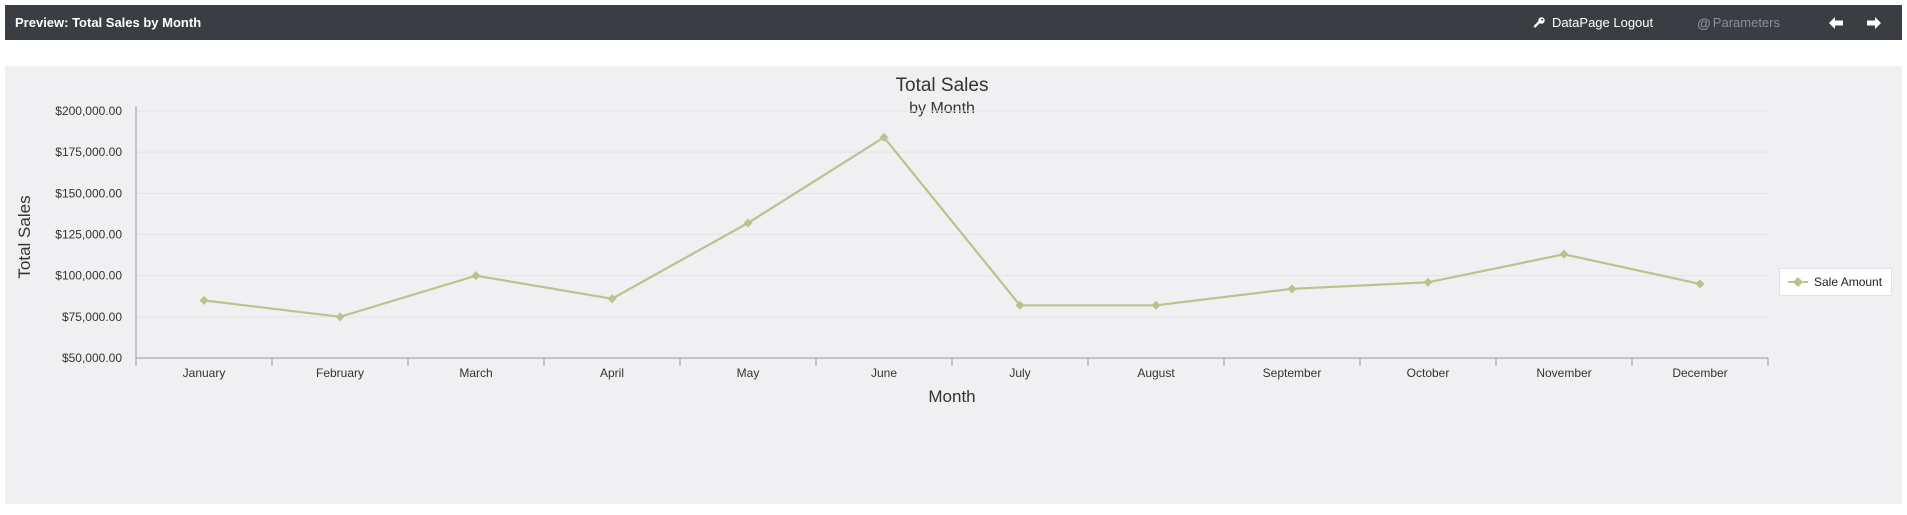 This screenshot has height=515, width=1907. What do you see at coordinates (1699, 373) in the screenshot?
I see `x-tick-label: December` at bounding box center [1699, 373].